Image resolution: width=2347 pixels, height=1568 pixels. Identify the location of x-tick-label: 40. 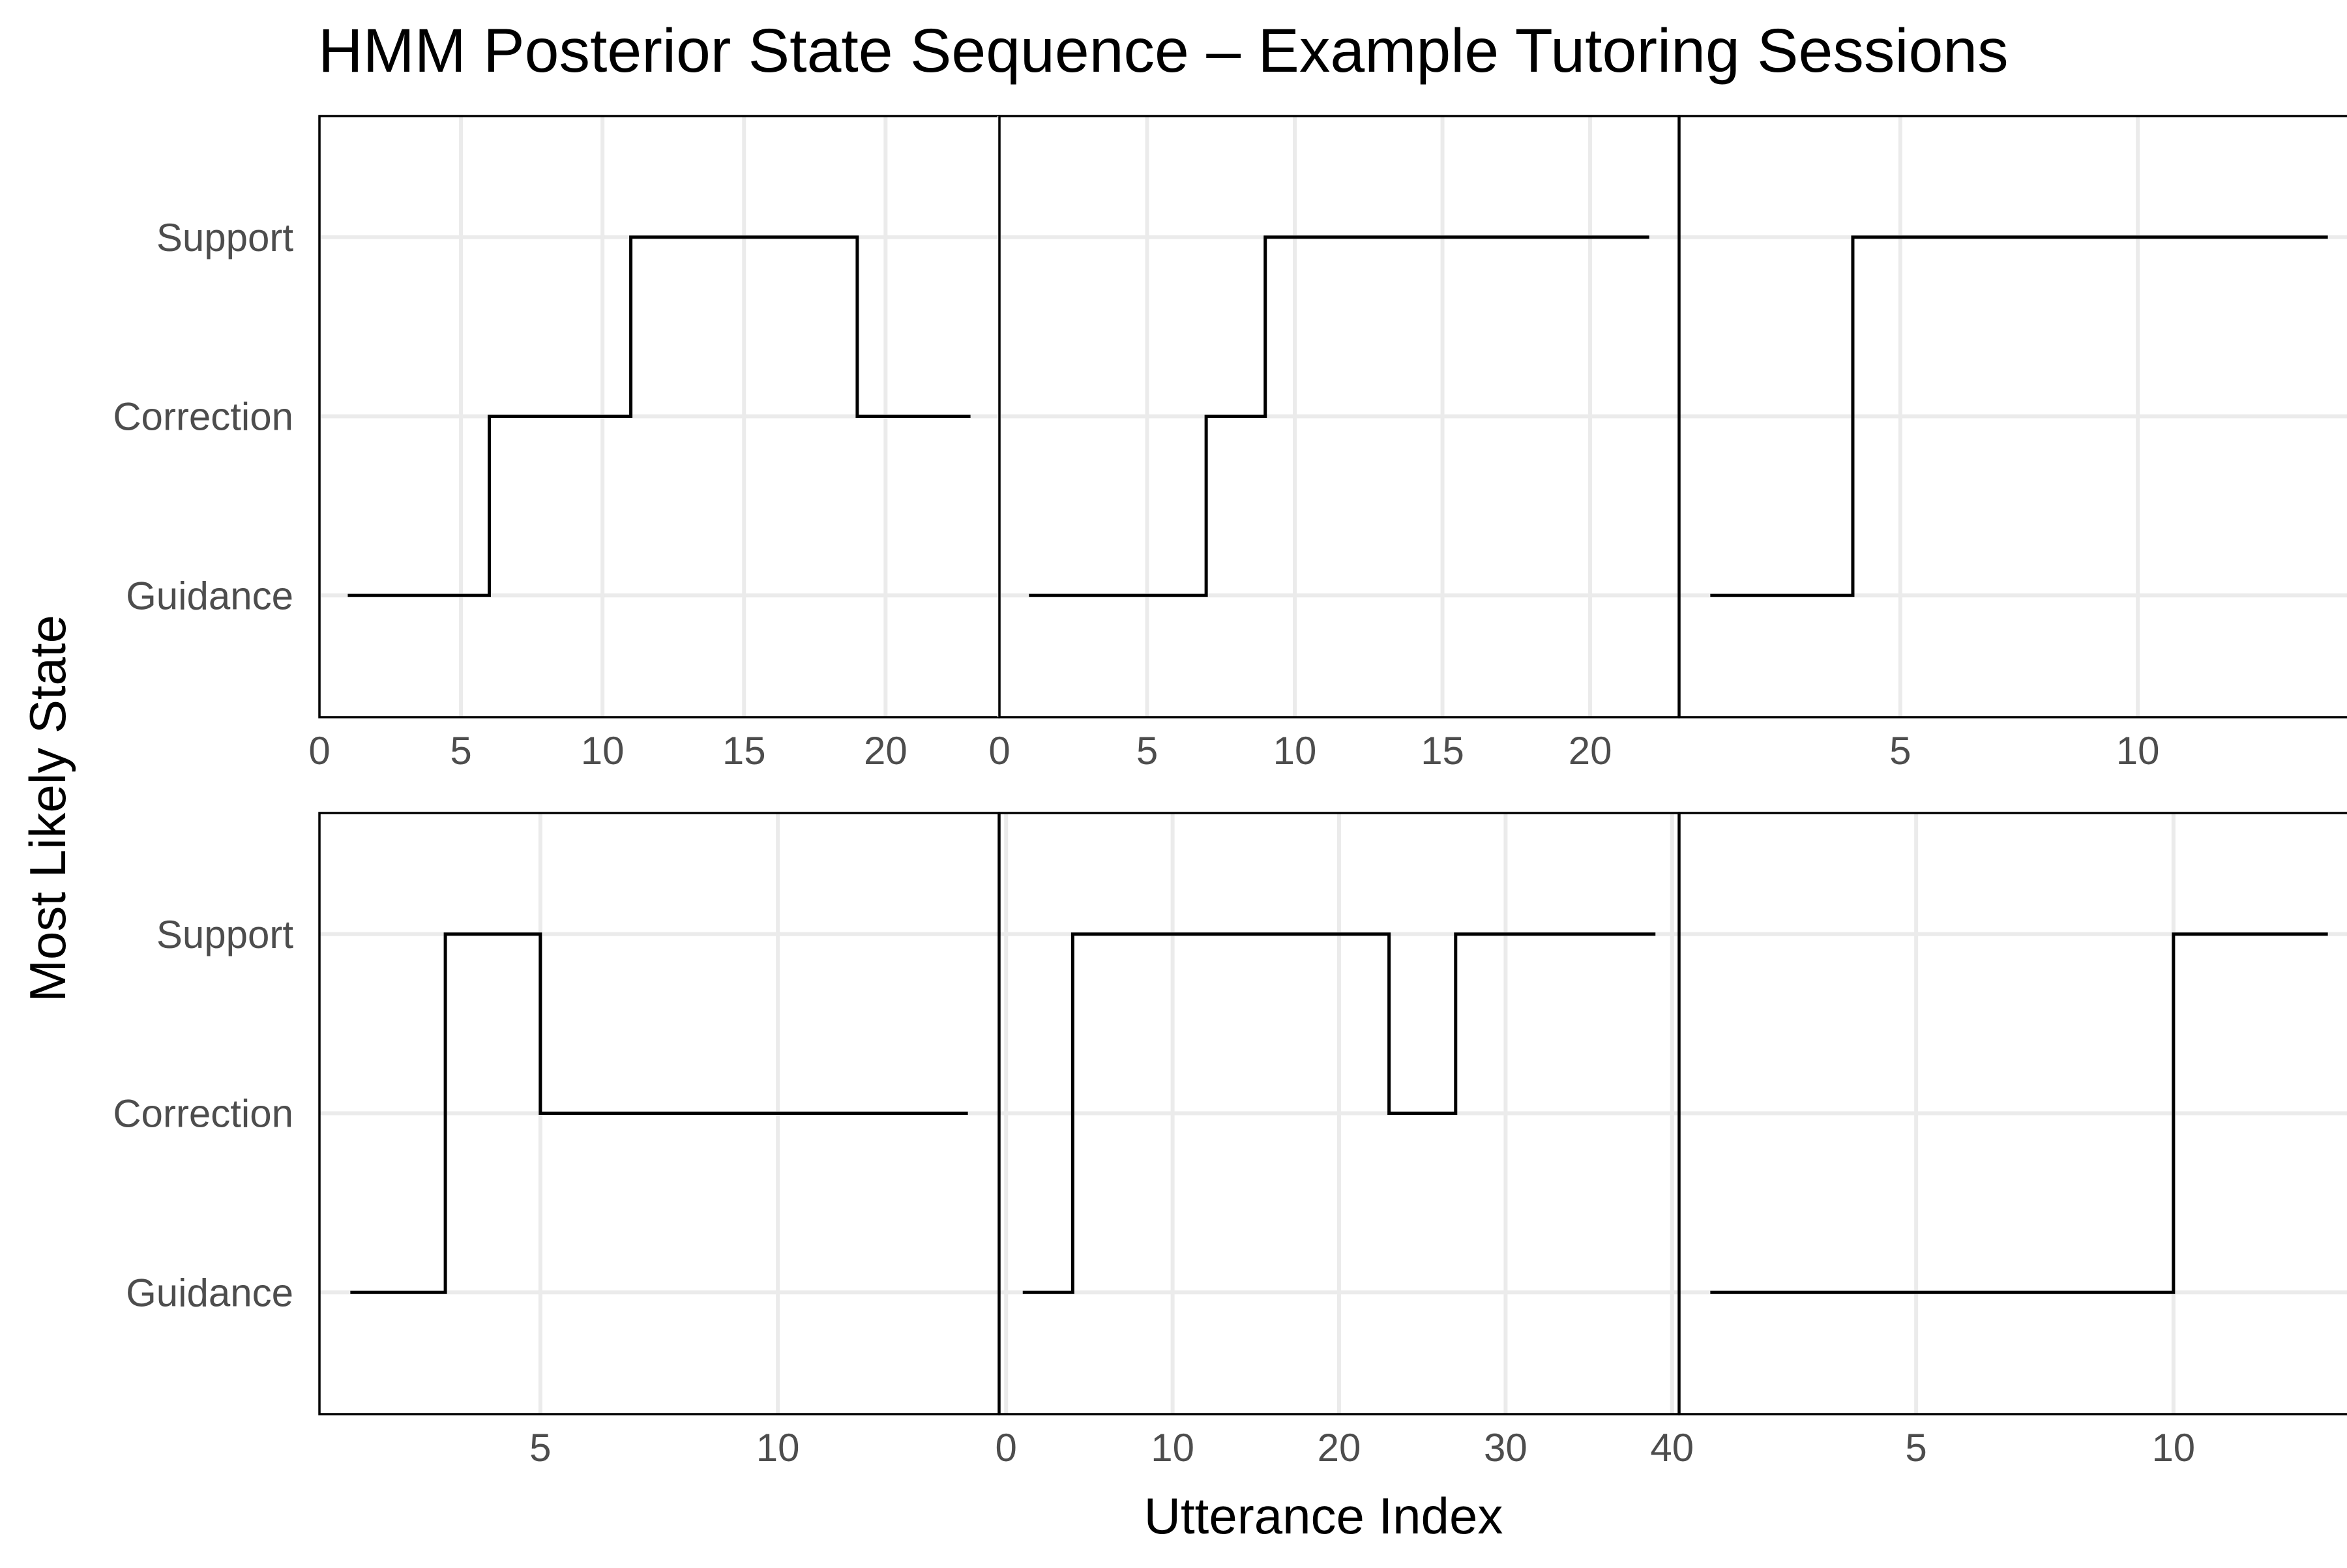
(1672, 1448).